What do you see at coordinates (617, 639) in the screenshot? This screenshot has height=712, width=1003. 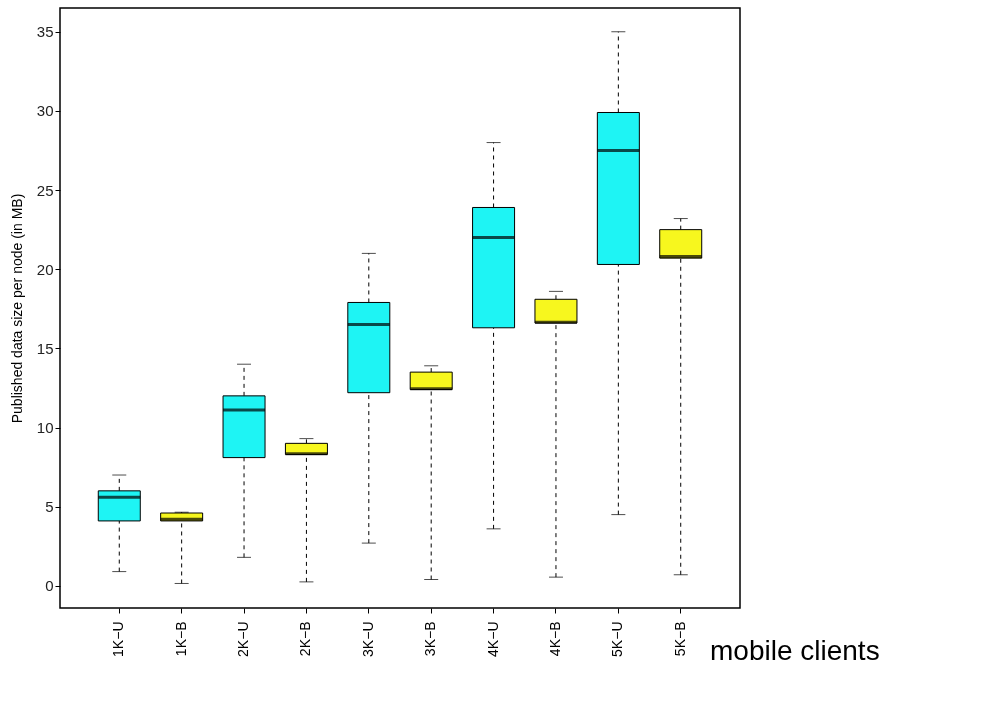 I see `x-tick-label: 5K−U` at bounding box center [617, 639].